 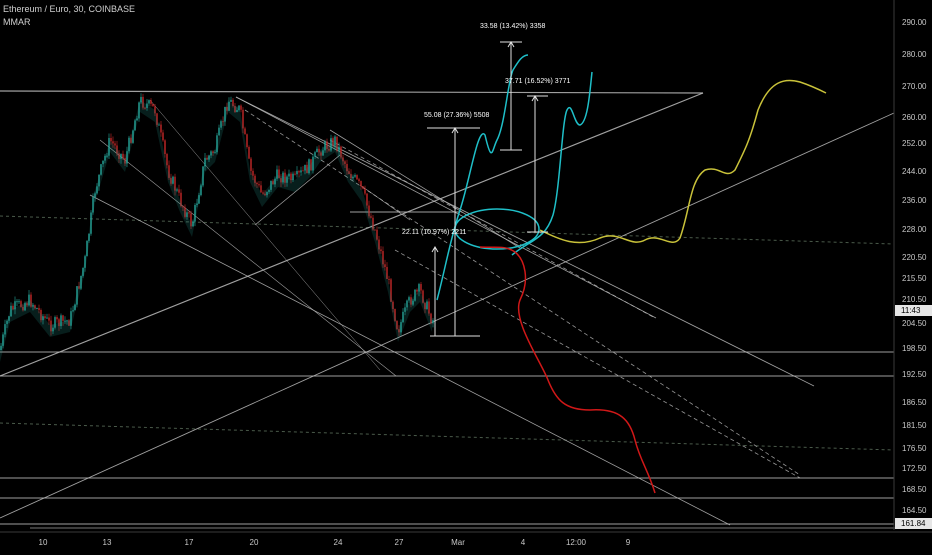 I want to click on measure-2-label: 55.08 (27.36%) 5508, so click(x=456, y=115).